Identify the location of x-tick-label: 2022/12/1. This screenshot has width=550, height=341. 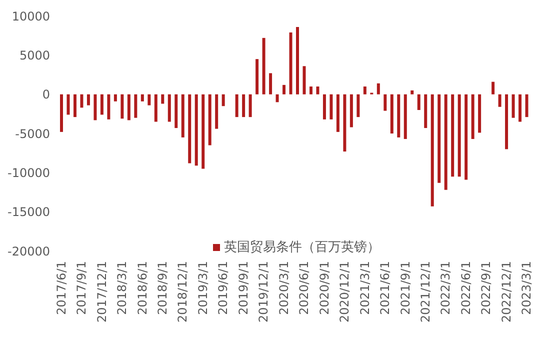
(506, 292).